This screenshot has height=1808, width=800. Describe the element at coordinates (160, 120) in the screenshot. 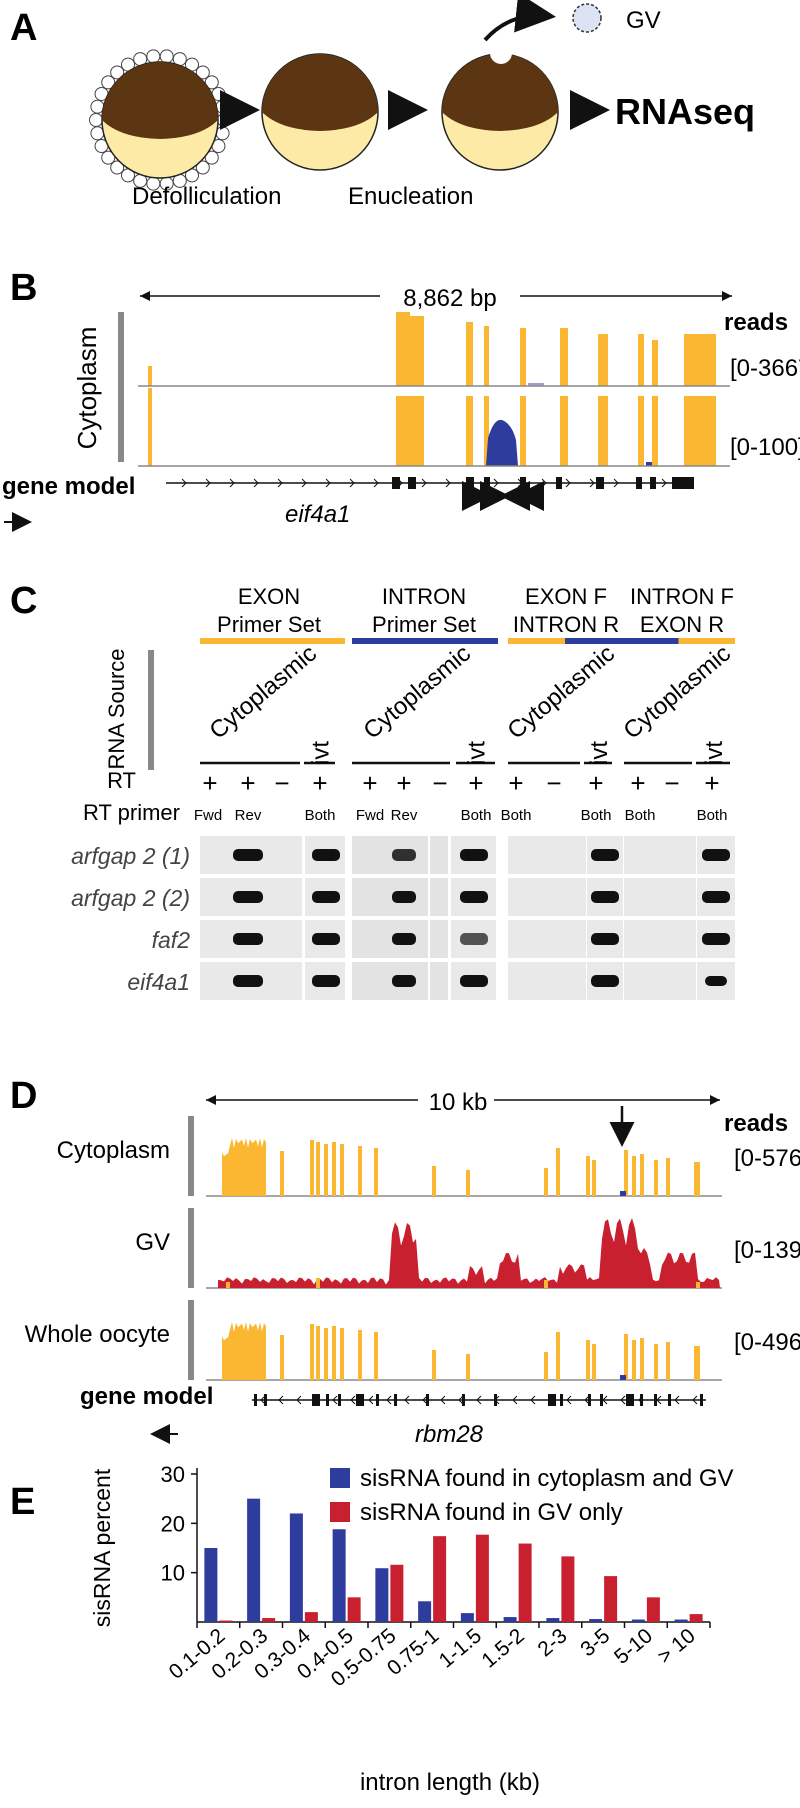

I see `oocyte-with-follicle-cells` at that location.